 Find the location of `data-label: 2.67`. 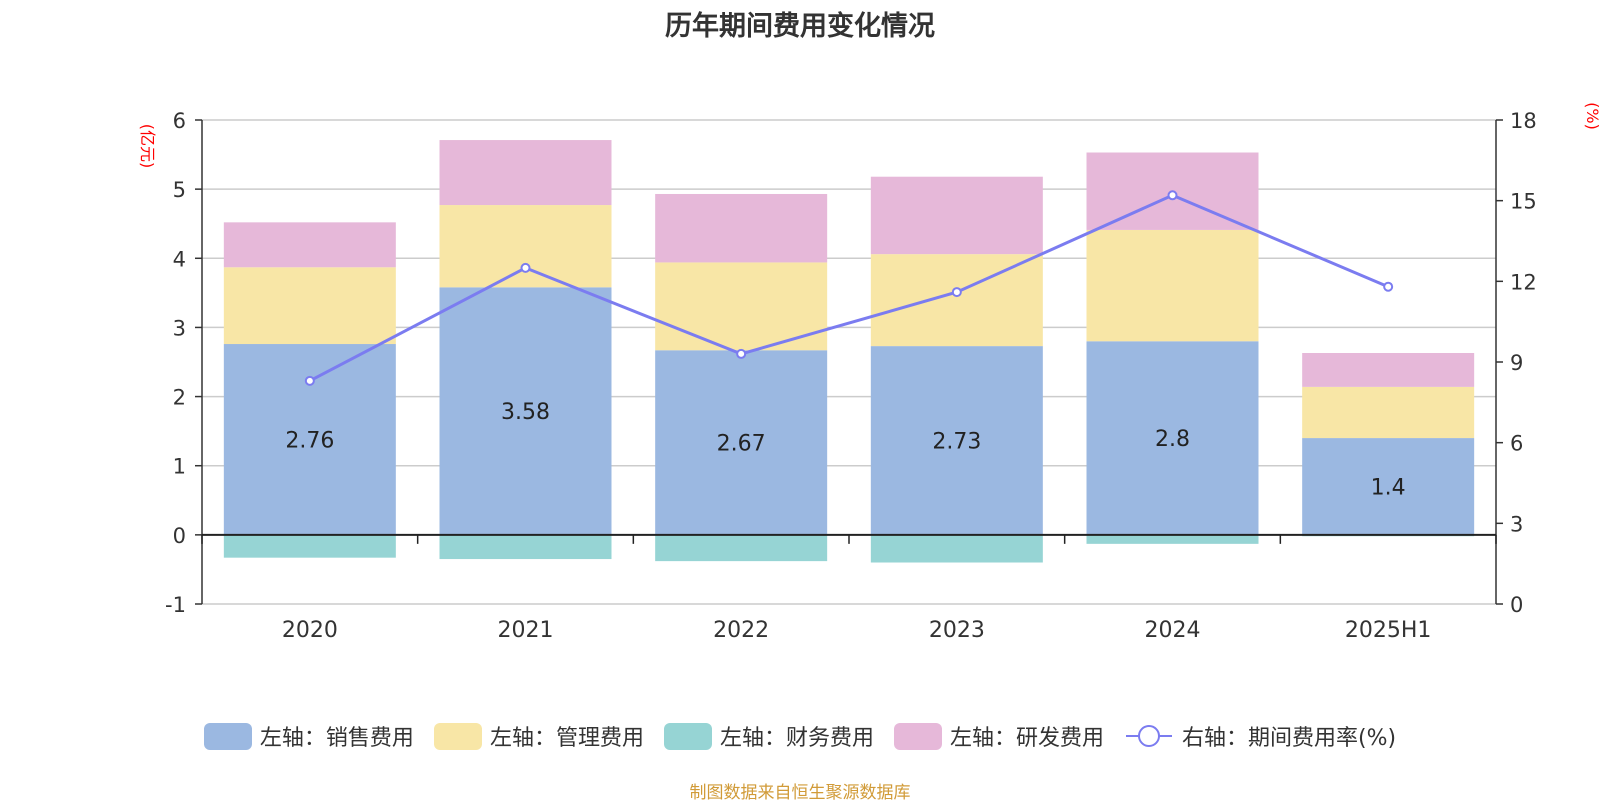

data-label: 2.67 is located at coordinates (741, 444).